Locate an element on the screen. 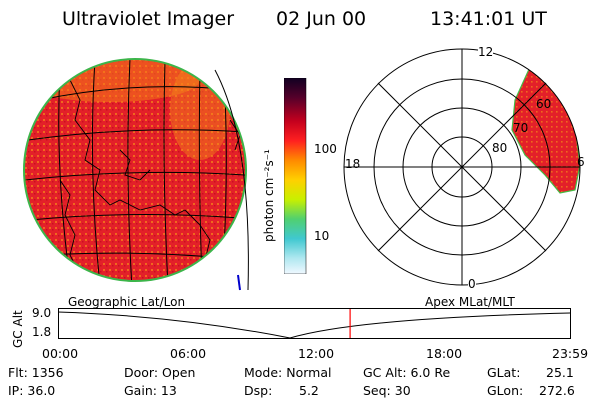 This screenshot has width=600, height=400. altitude-ytick-bottom: 1.8 is located at coordinates (42, 332).